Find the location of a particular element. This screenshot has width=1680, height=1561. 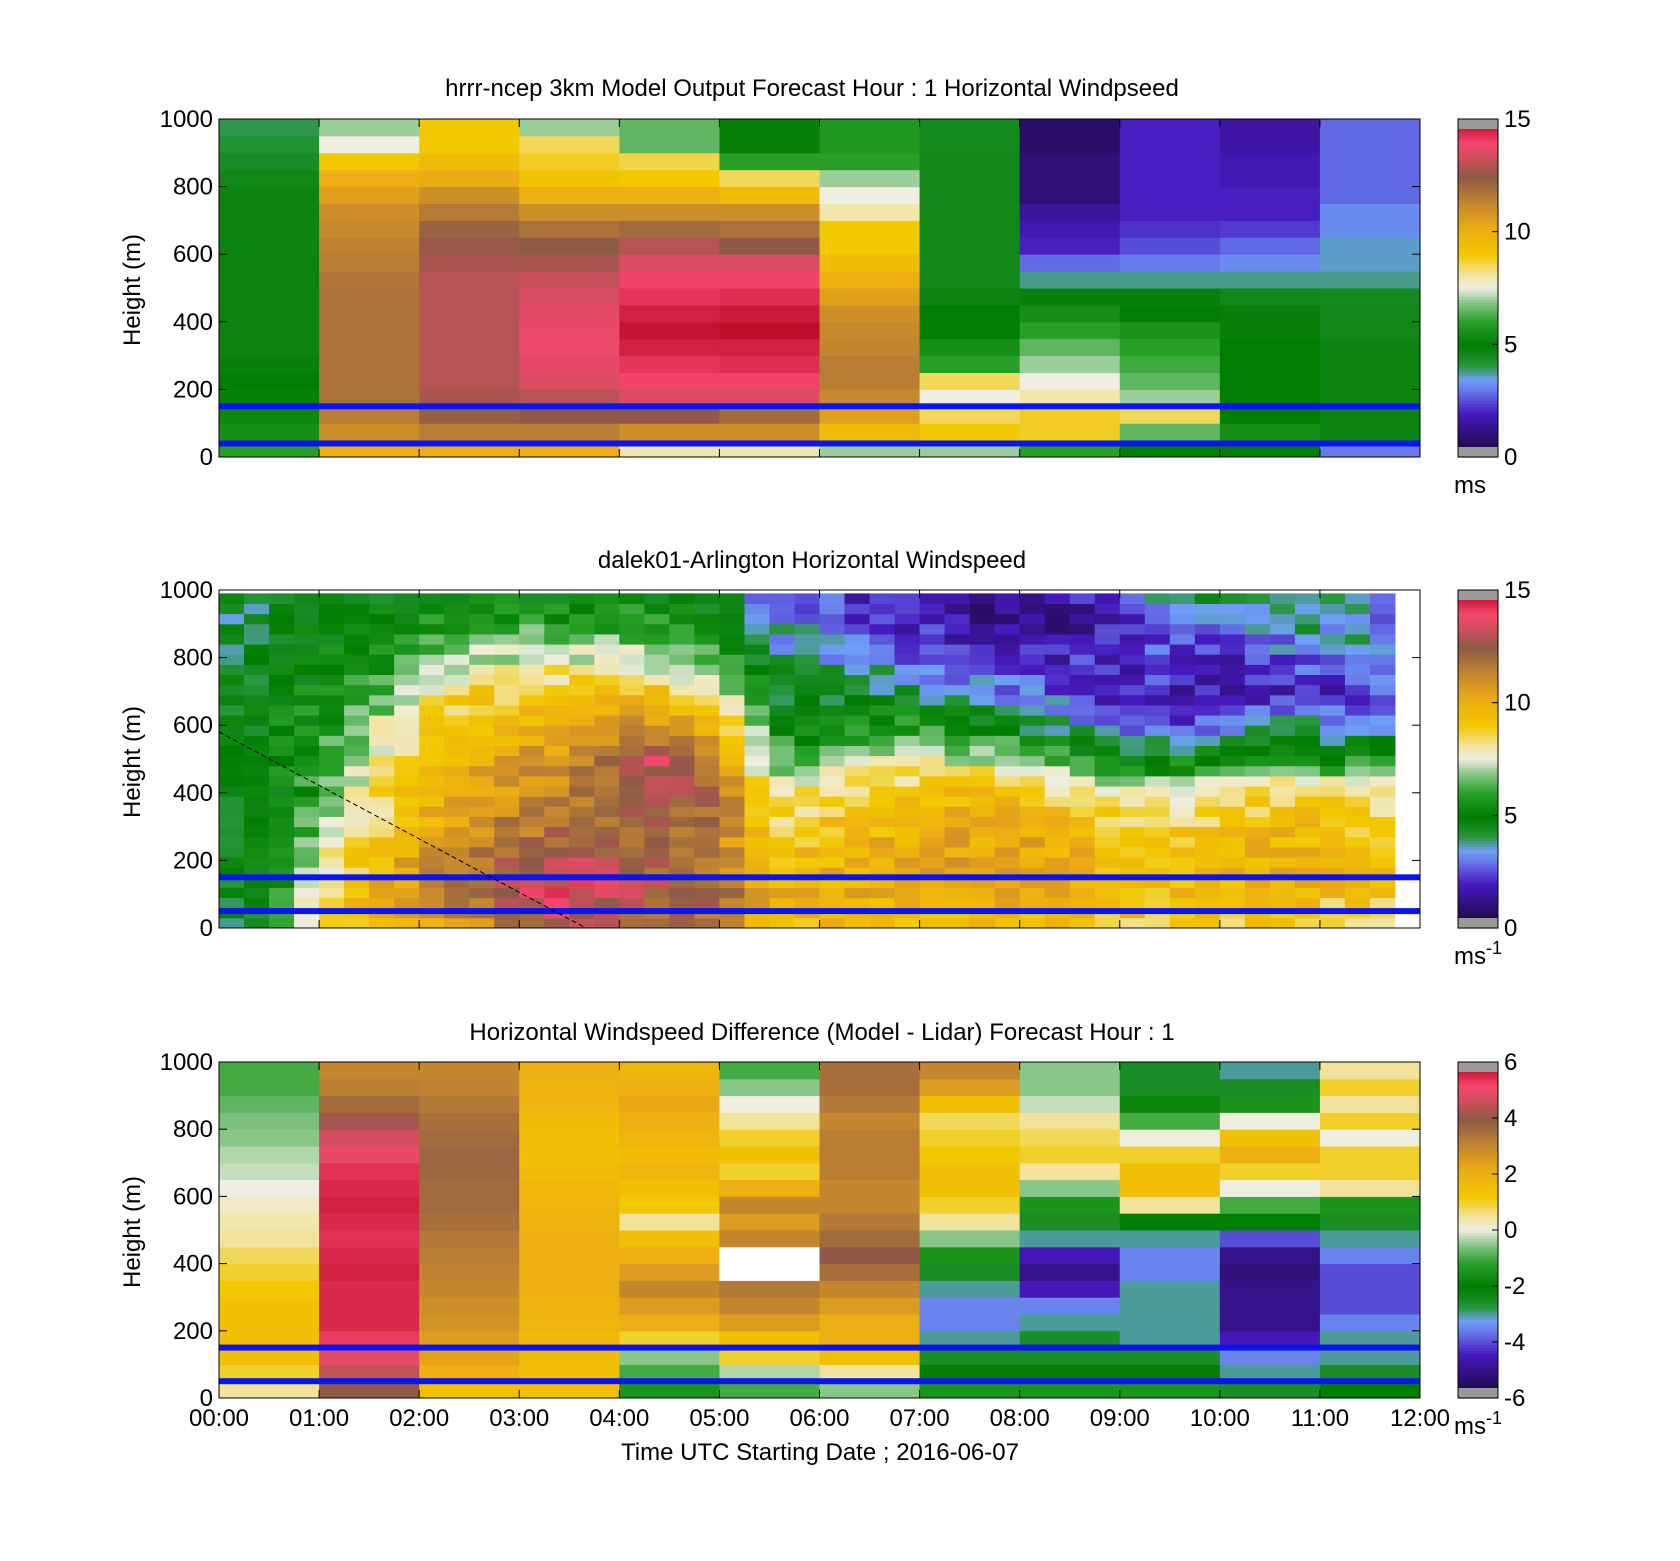

colorbar-unit: ms-1 is located at coordinates (1478, 1424).